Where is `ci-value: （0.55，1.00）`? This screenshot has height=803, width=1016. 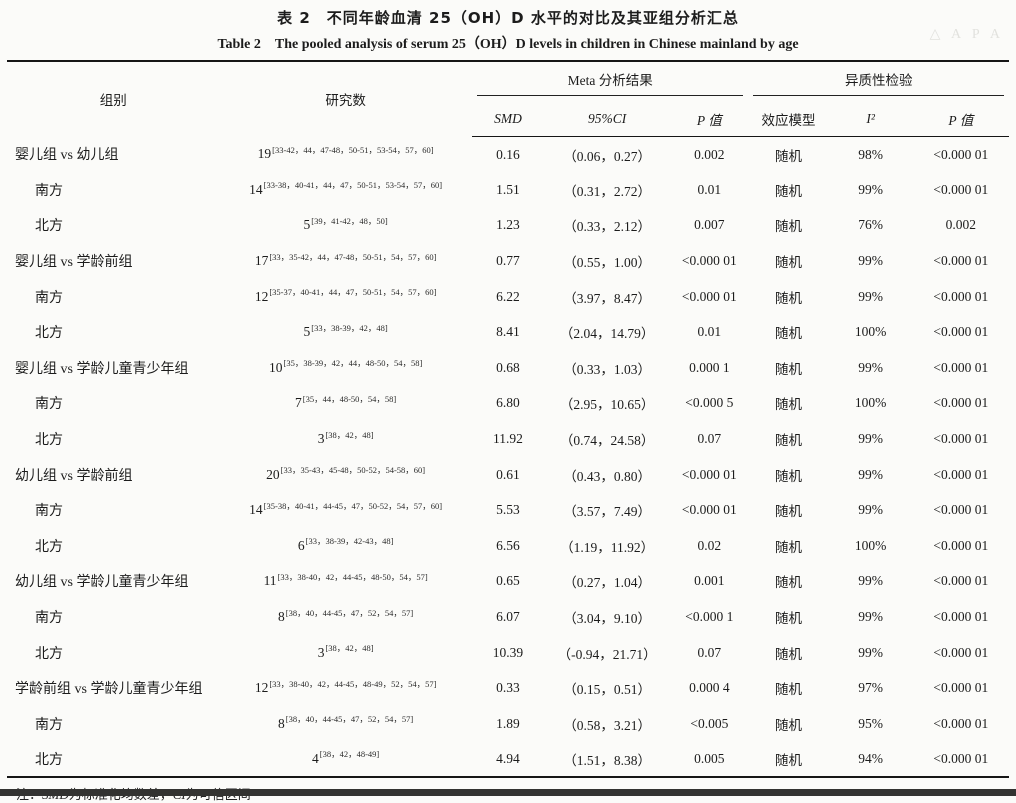 ci-value: （0.55，1.00） is located at coordinates (607, 263).